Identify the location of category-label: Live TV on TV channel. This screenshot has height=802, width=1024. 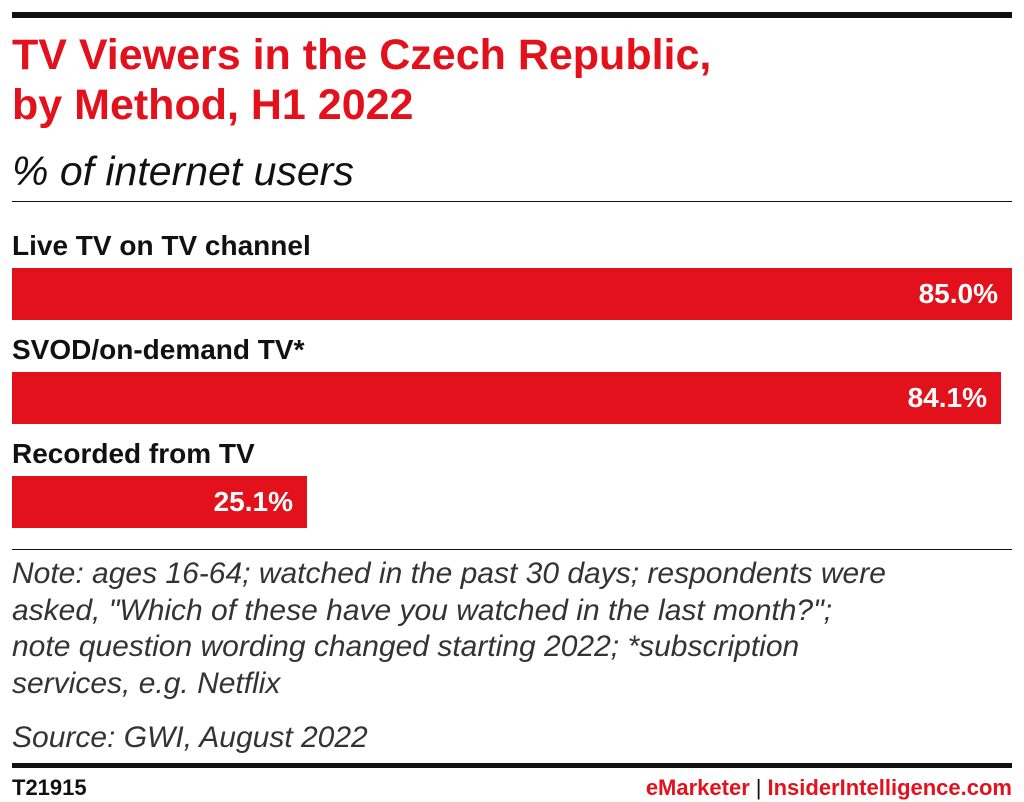
(161, 245).